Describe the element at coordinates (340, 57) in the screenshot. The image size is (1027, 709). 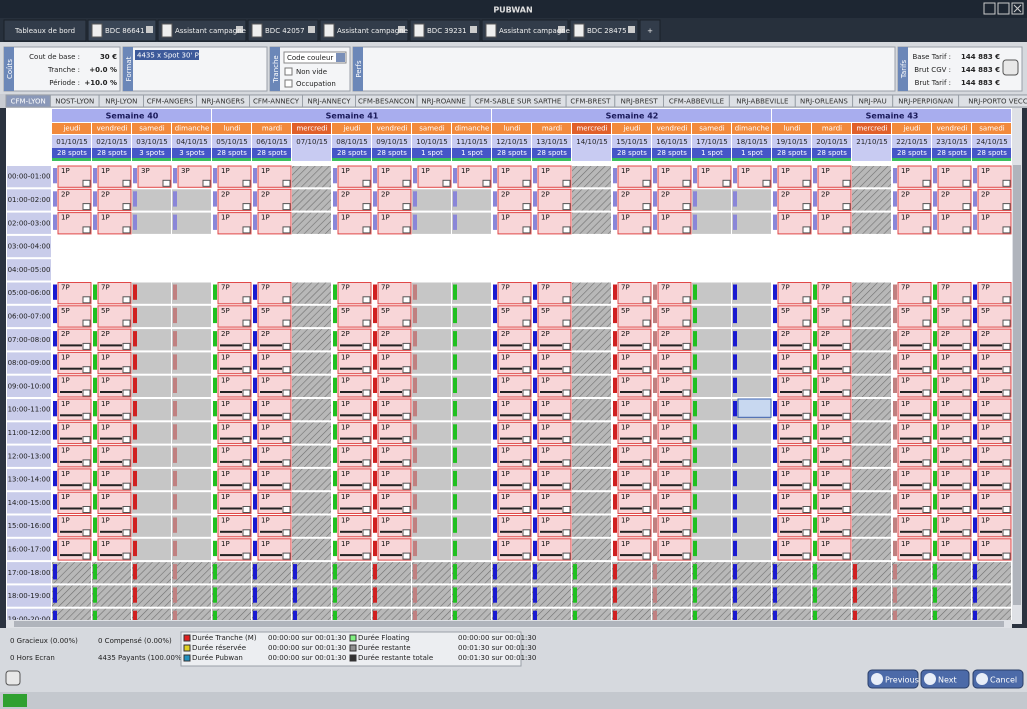
I see `select-arrow` at that location.